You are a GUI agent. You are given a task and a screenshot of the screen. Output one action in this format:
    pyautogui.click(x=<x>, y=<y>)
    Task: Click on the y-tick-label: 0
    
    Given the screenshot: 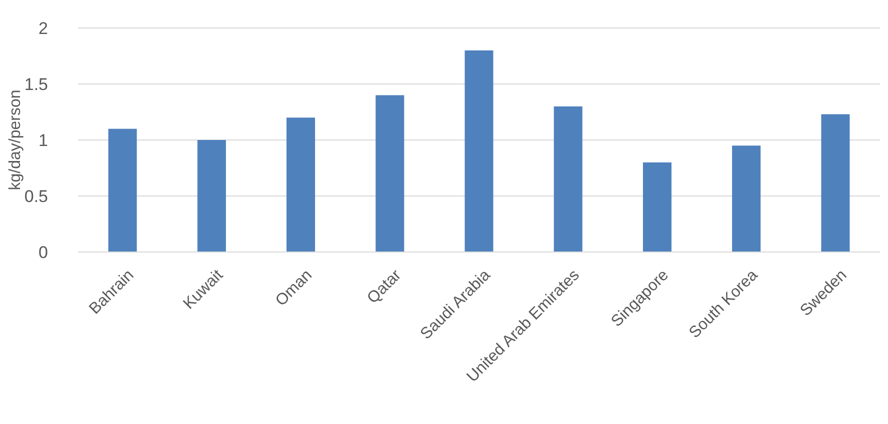 What is the action you would take?
    pyautogui.click(x=43, y=252)
    